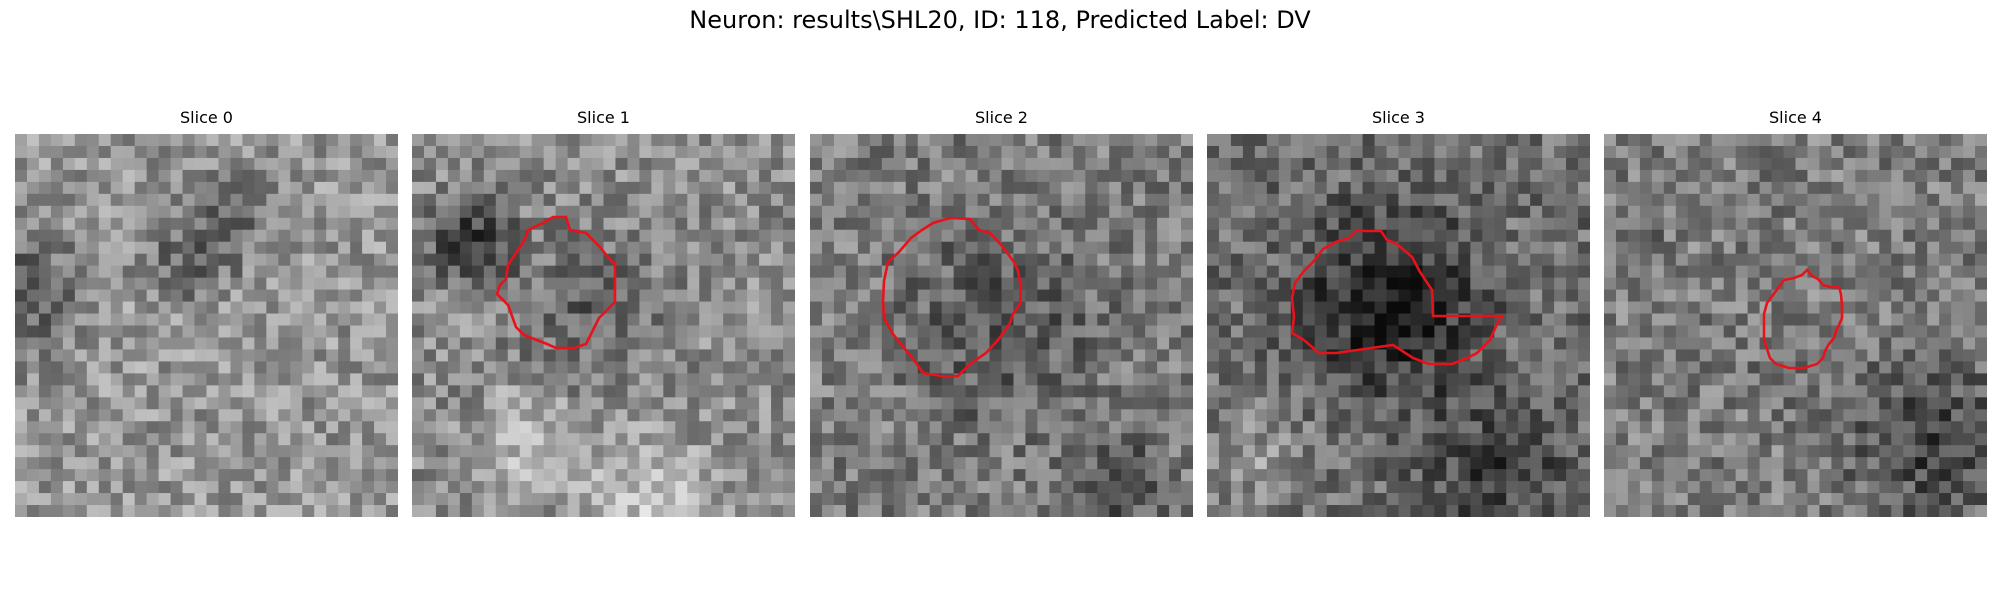 The image size is (2000, 600). I want to click on slice-title: Slice 3, so click(1398, 117).